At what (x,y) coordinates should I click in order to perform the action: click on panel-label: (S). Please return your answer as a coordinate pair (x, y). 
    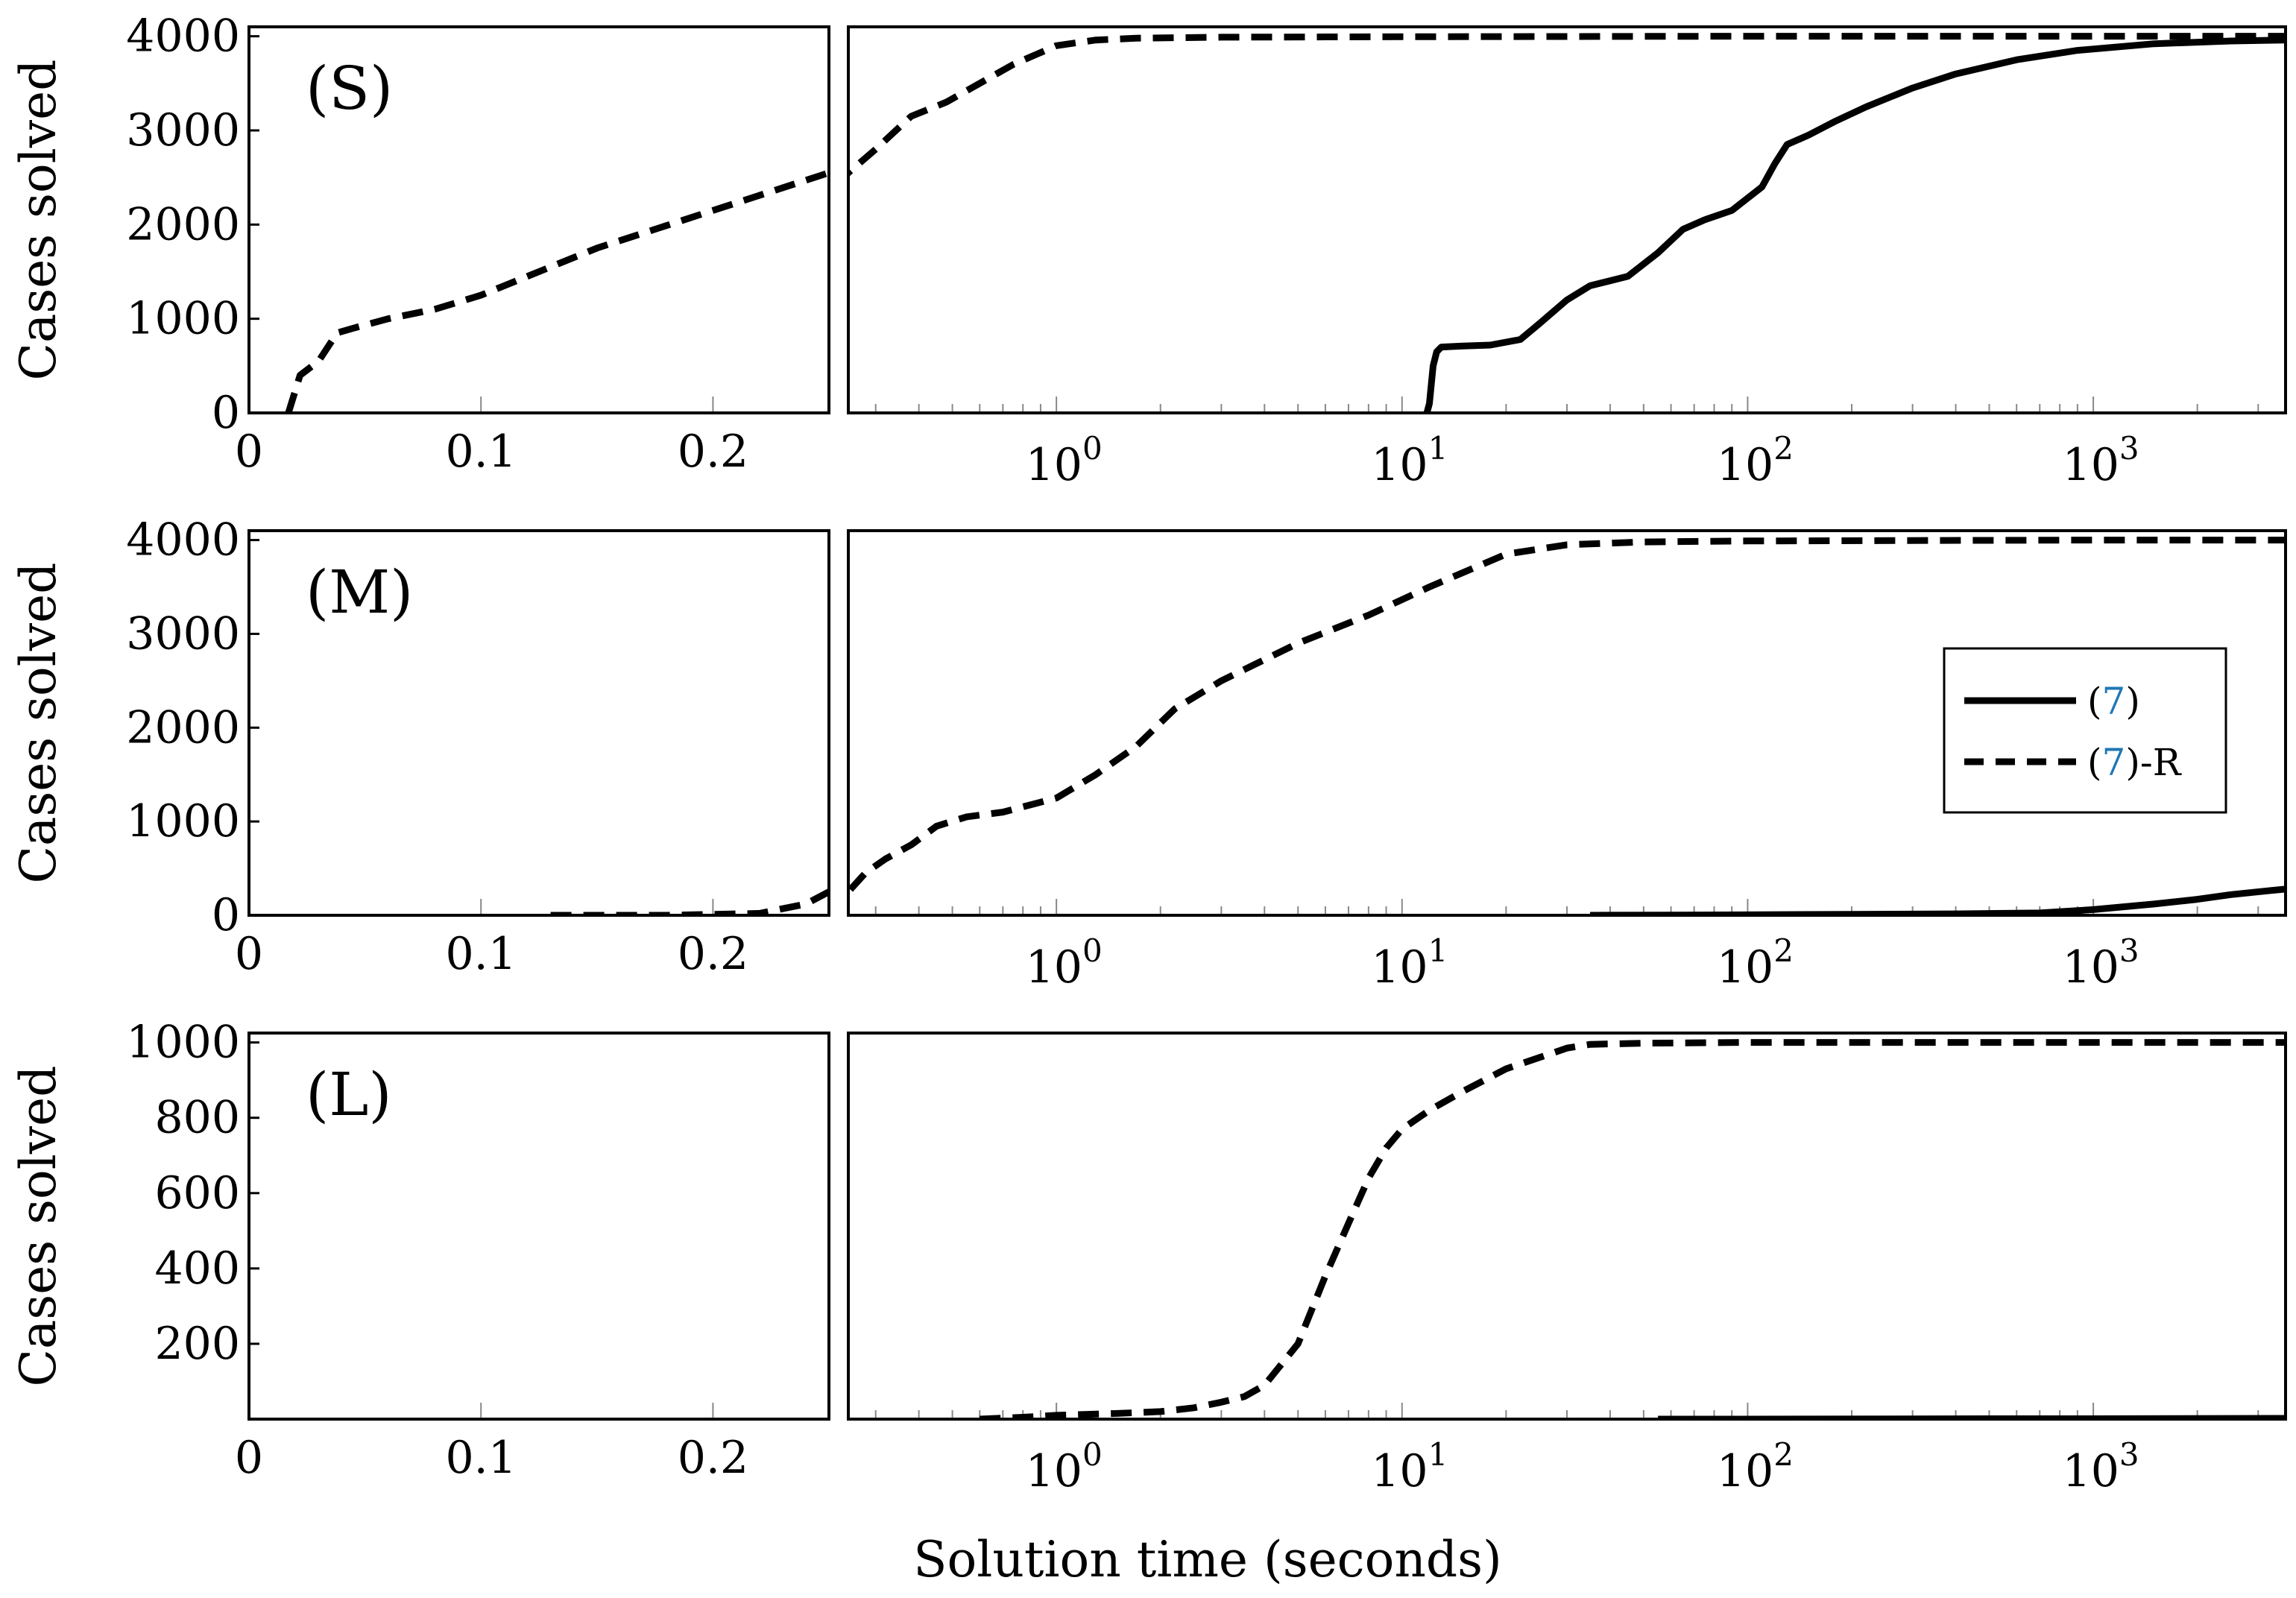
    Looking at the image, I should click on (350, 89).